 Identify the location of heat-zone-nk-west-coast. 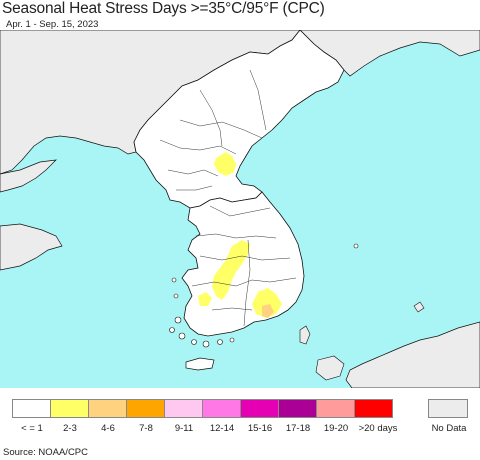
(225, 164).